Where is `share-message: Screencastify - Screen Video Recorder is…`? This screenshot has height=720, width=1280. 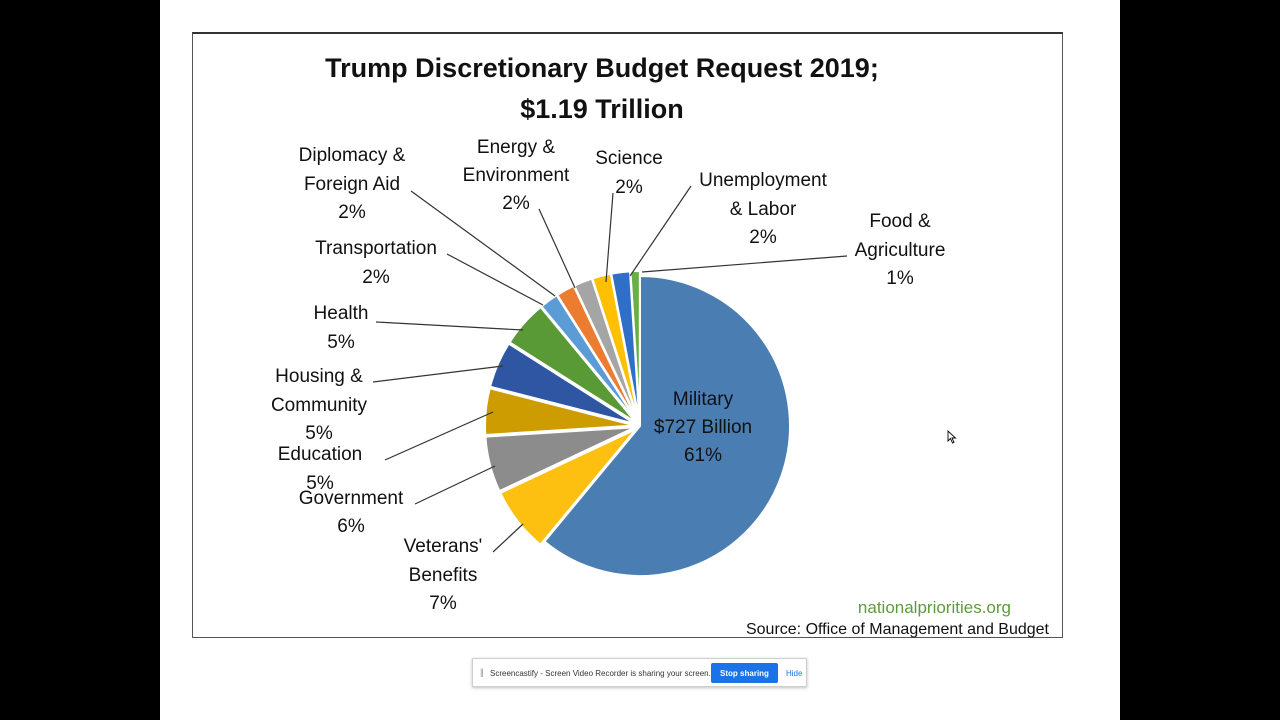
share-message: Screencastify - Screen Video Recorder is… is located at coordinates (600, 673).